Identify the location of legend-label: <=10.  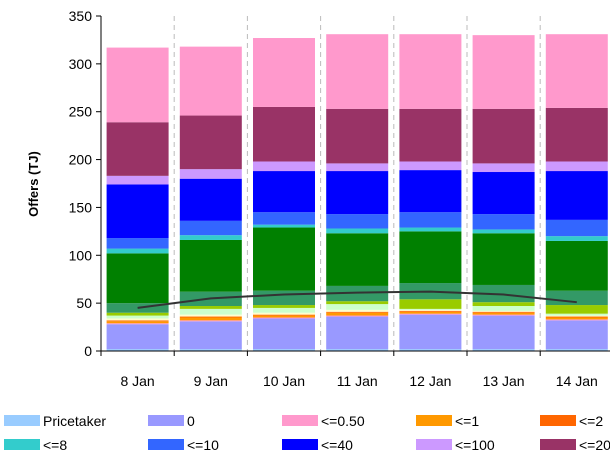
(203, 445).